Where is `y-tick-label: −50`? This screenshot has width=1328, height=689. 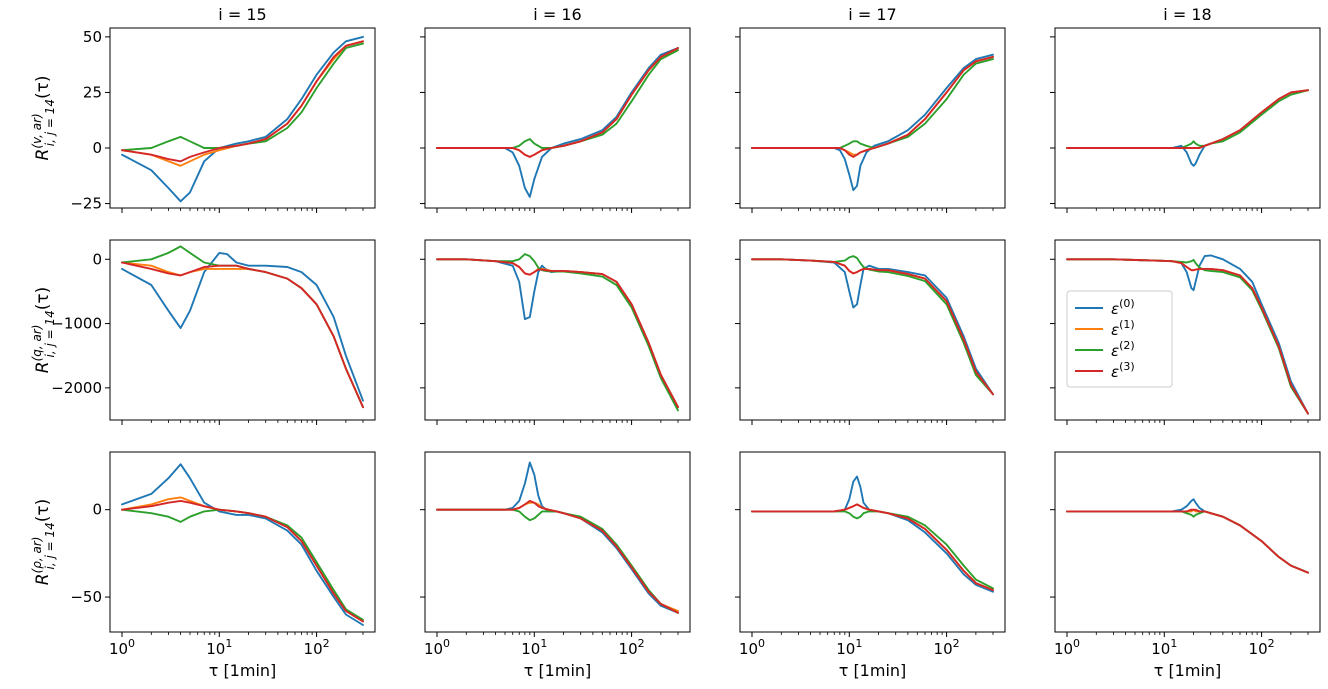
y-tick-label: −50 is located at coordinates (86, 597).